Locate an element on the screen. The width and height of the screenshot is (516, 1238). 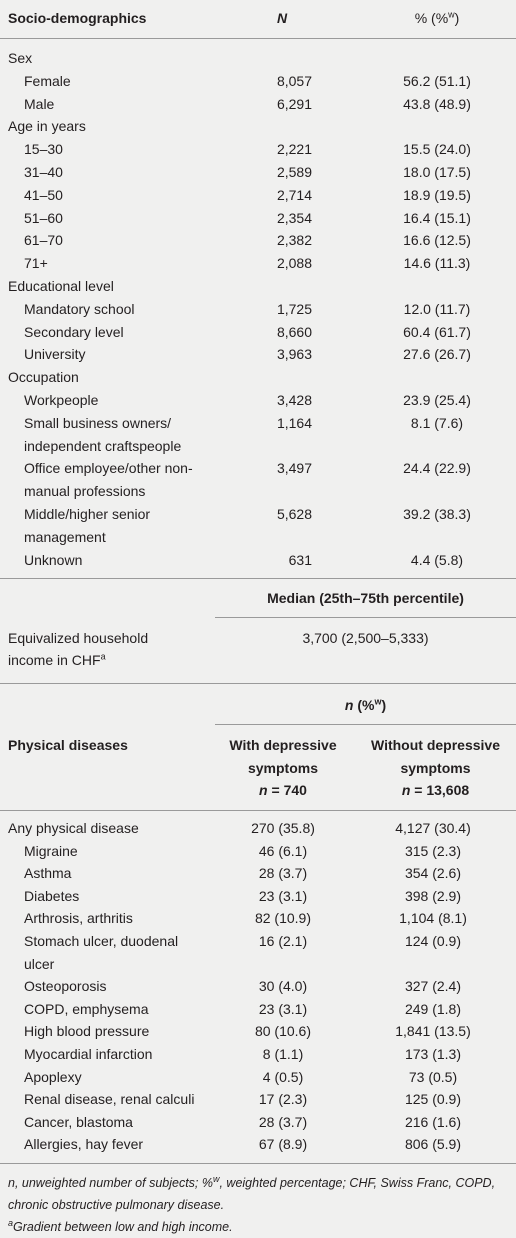
row-label: Diabetes is located at coordinates (108, 896).